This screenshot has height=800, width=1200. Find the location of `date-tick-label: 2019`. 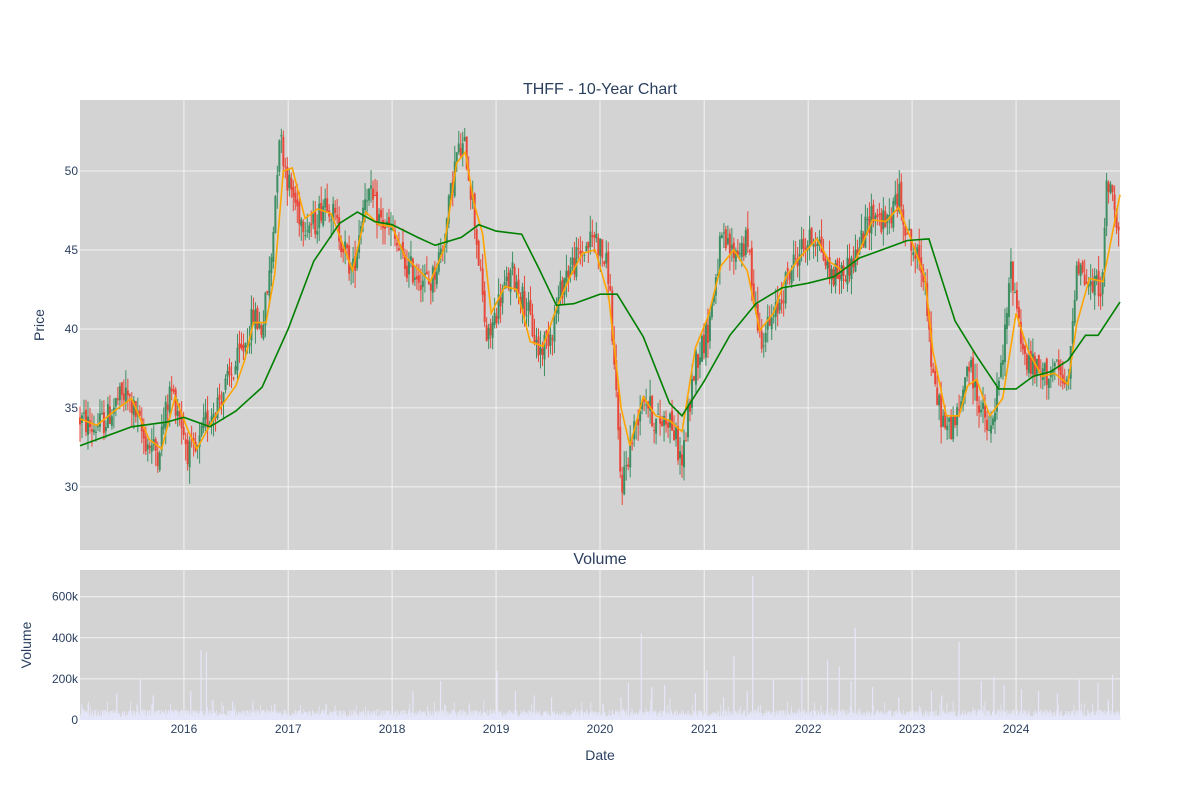

date-tick-label: 2019 is located at coordinates (496, 729).